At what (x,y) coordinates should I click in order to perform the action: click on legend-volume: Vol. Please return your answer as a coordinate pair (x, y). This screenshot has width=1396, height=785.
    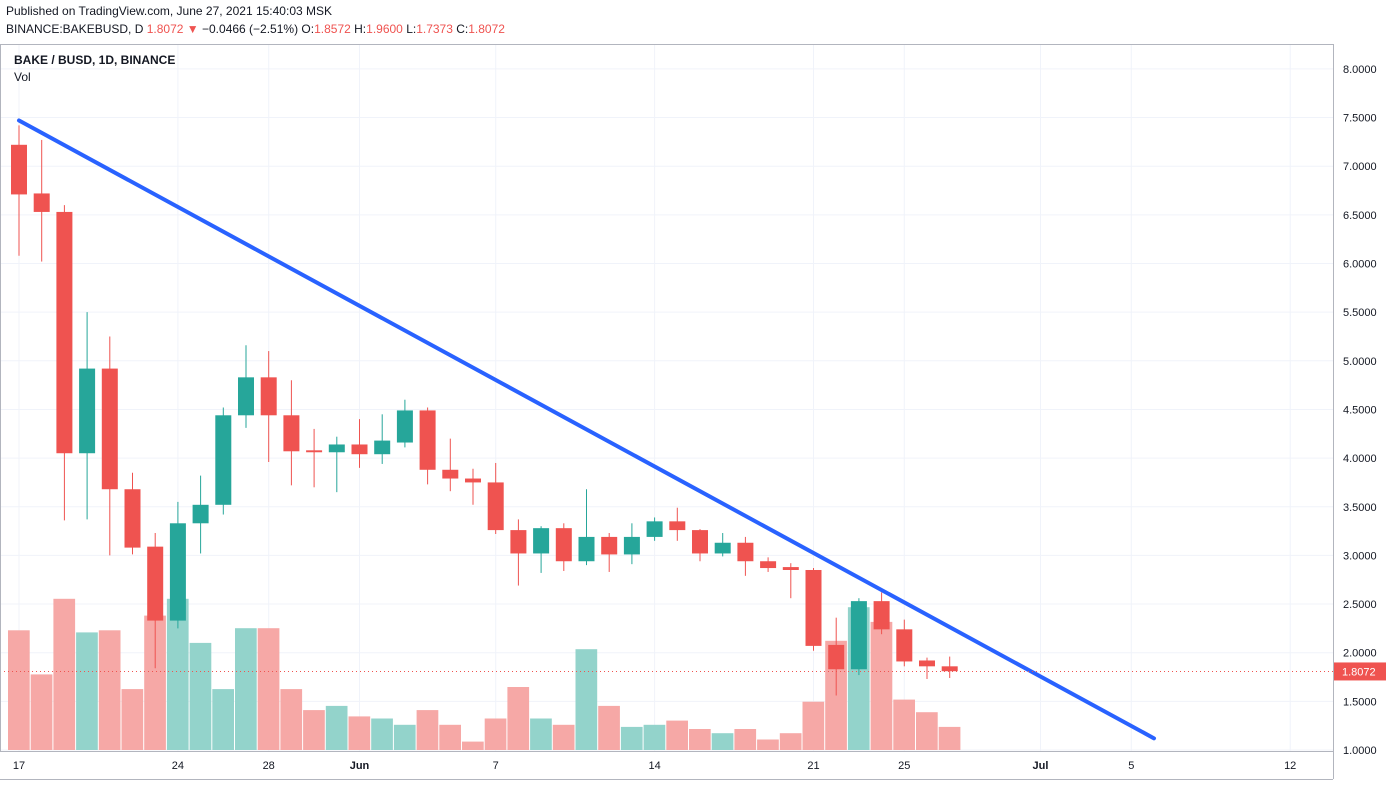
    Looking at the image, I should click on (22, 77).